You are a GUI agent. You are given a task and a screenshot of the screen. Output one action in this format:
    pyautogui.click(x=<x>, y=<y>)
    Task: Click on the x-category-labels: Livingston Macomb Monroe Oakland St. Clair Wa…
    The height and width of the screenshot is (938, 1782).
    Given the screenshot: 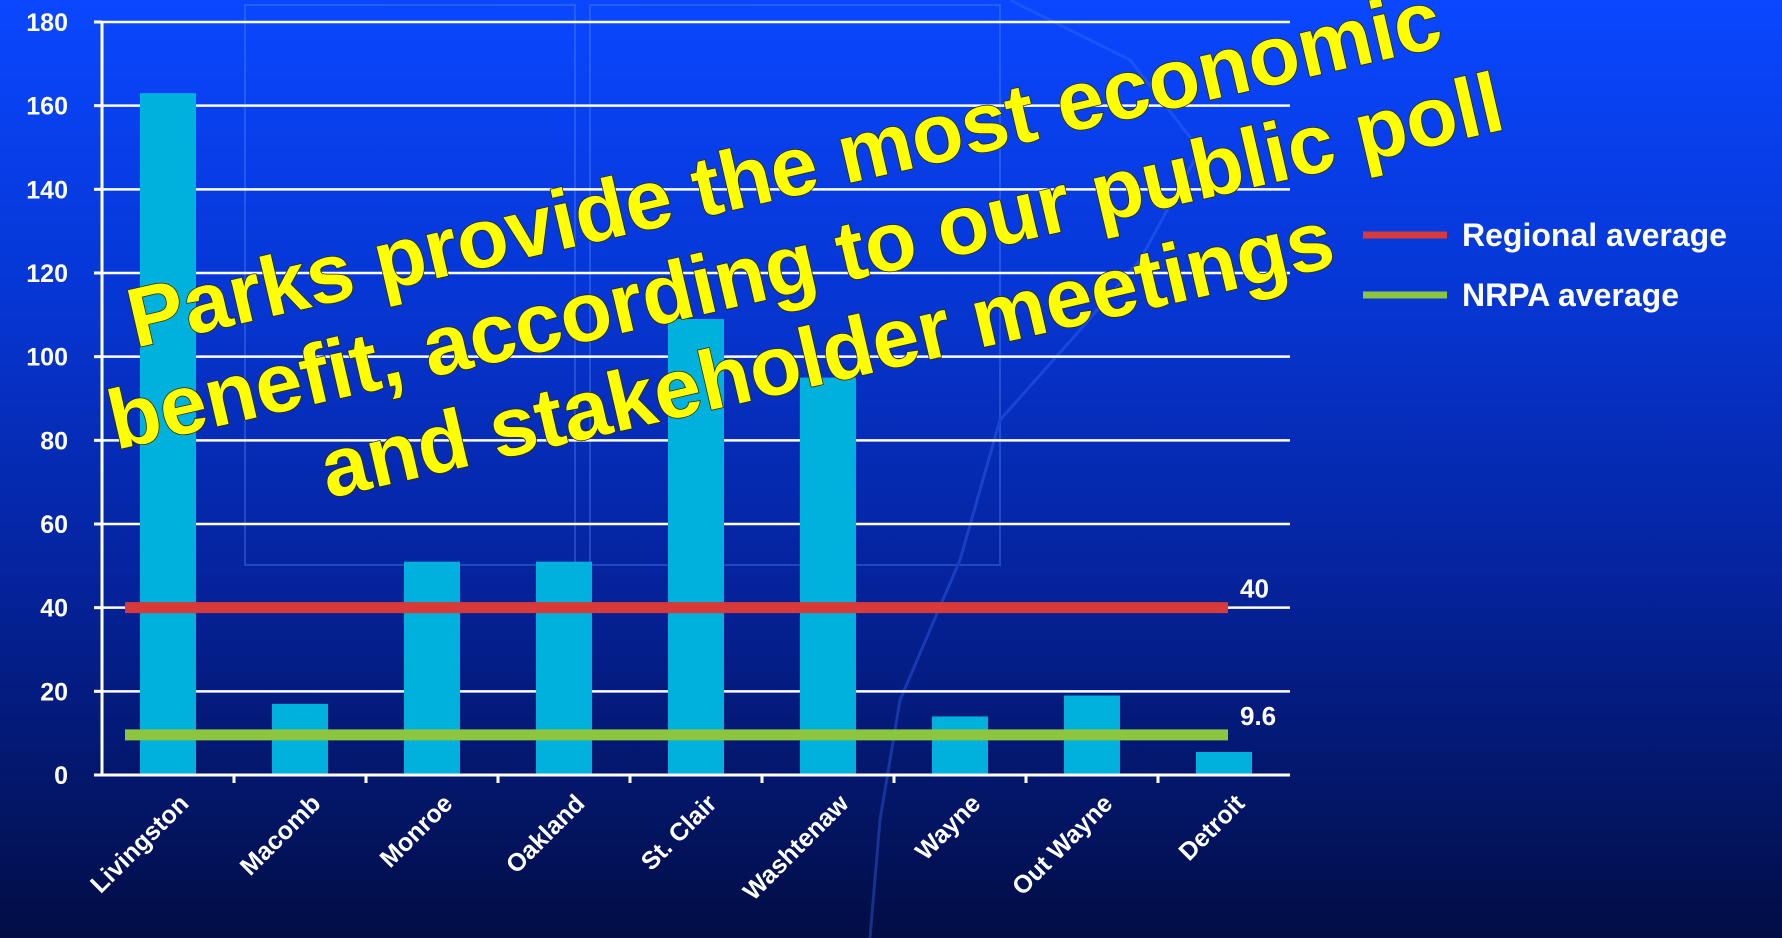 What is the action you would take?
    pyautogui.click(x=668, y=847)
    